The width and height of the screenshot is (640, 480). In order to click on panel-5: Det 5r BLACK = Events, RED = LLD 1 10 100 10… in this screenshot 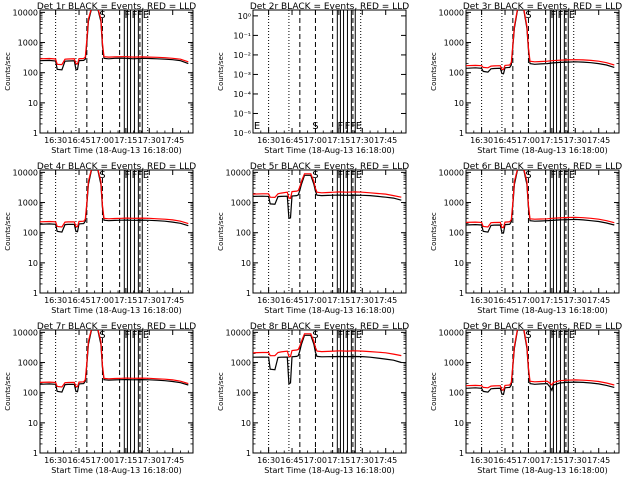, I will do `click(313, 238)`.